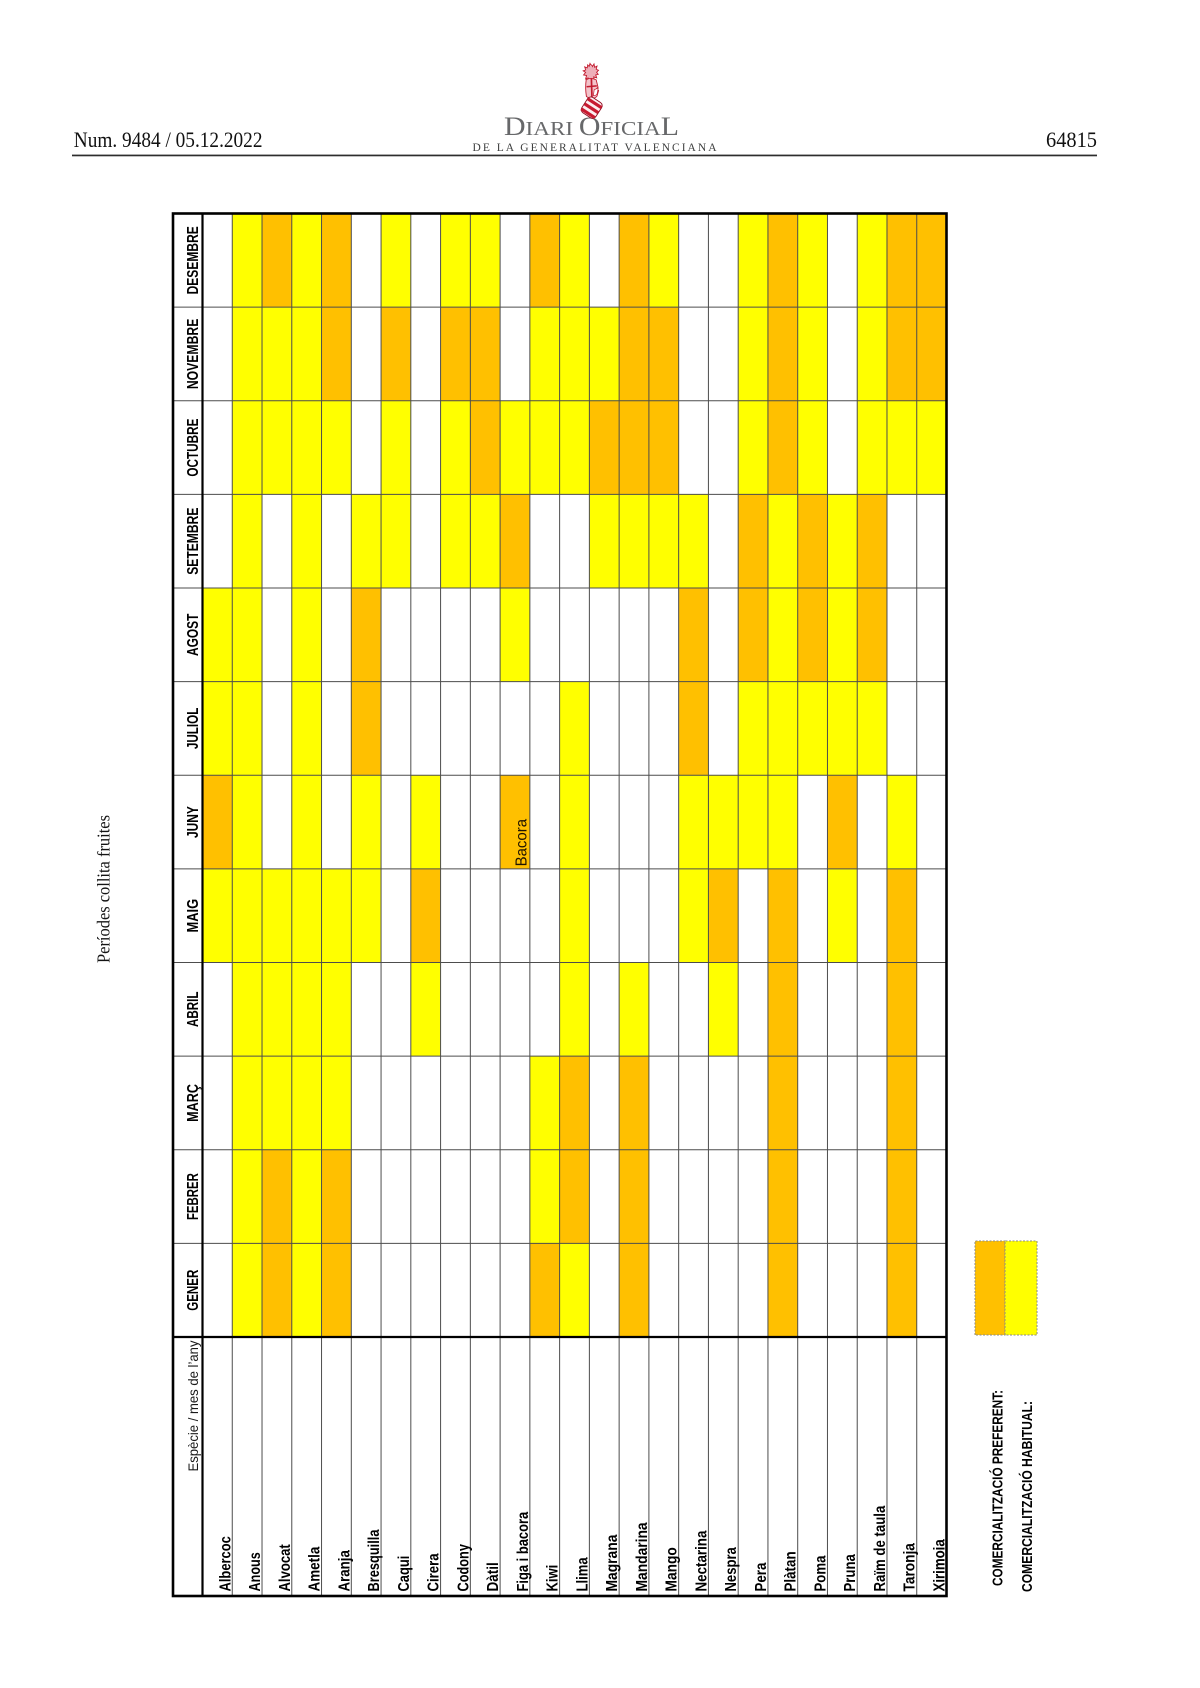  I want to click on svg-text: Anous, so click(255, 1571).